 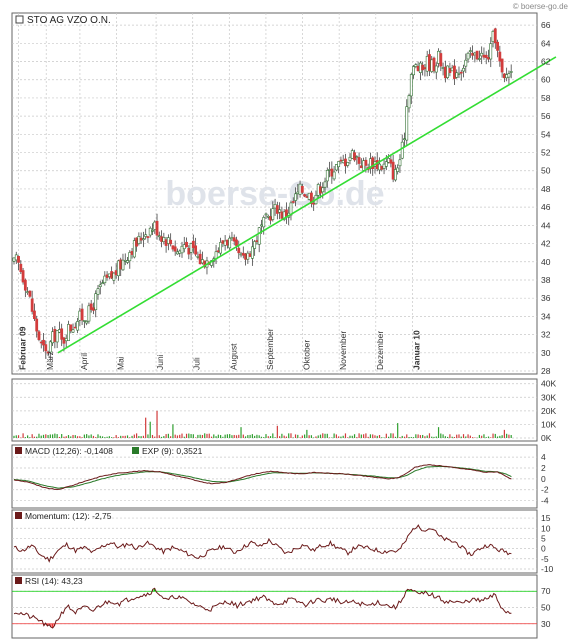 What do you see at coordinates (121, 363) in the screenshot?
I see `month-label: Mai` at bounding box center [121, 363].